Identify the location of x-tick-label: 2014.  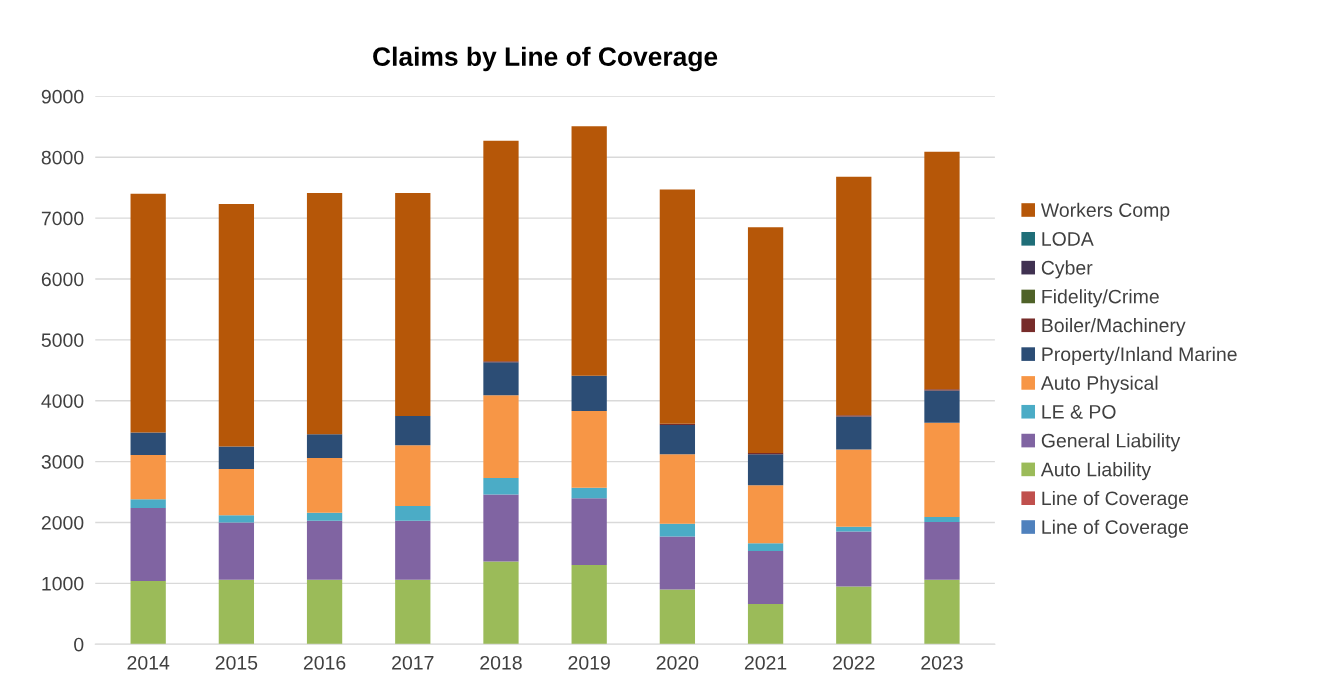
(148, 662).